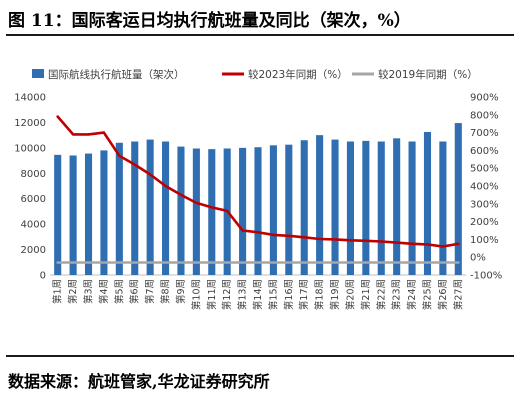 The height and width of the screenshot is (405, 520). I want to click on x-tick-label: 第7周, so click(150, 291).